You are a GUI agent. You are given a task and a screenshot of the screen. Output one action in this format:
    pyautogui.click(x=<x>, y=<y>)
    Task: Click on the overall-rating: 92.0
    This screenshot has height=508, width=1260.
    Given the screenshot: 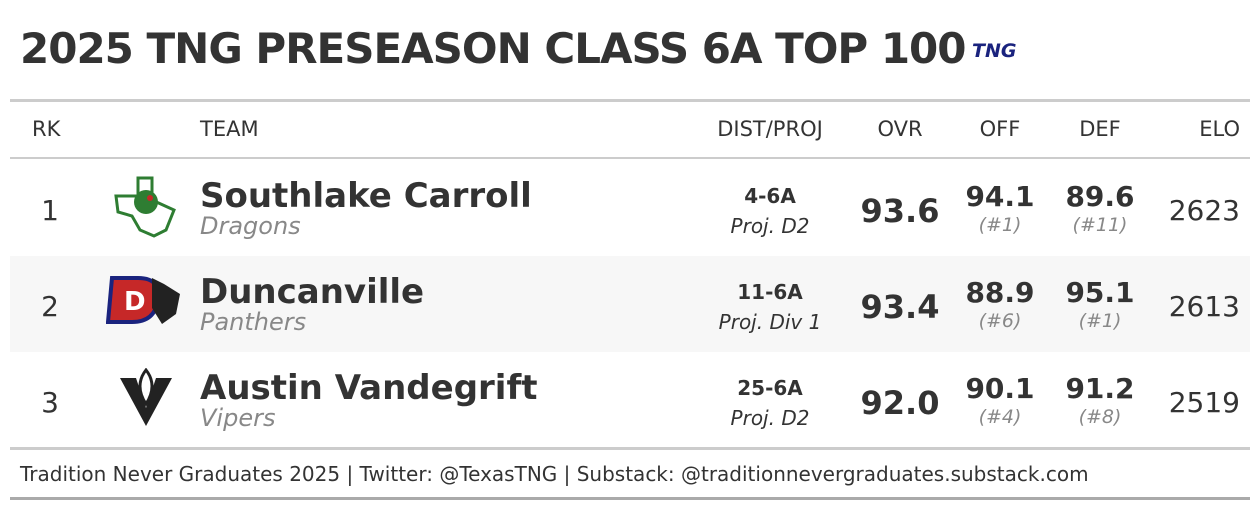 What is the action you would take?
    pyautogui.click(x=900, y=403)
    